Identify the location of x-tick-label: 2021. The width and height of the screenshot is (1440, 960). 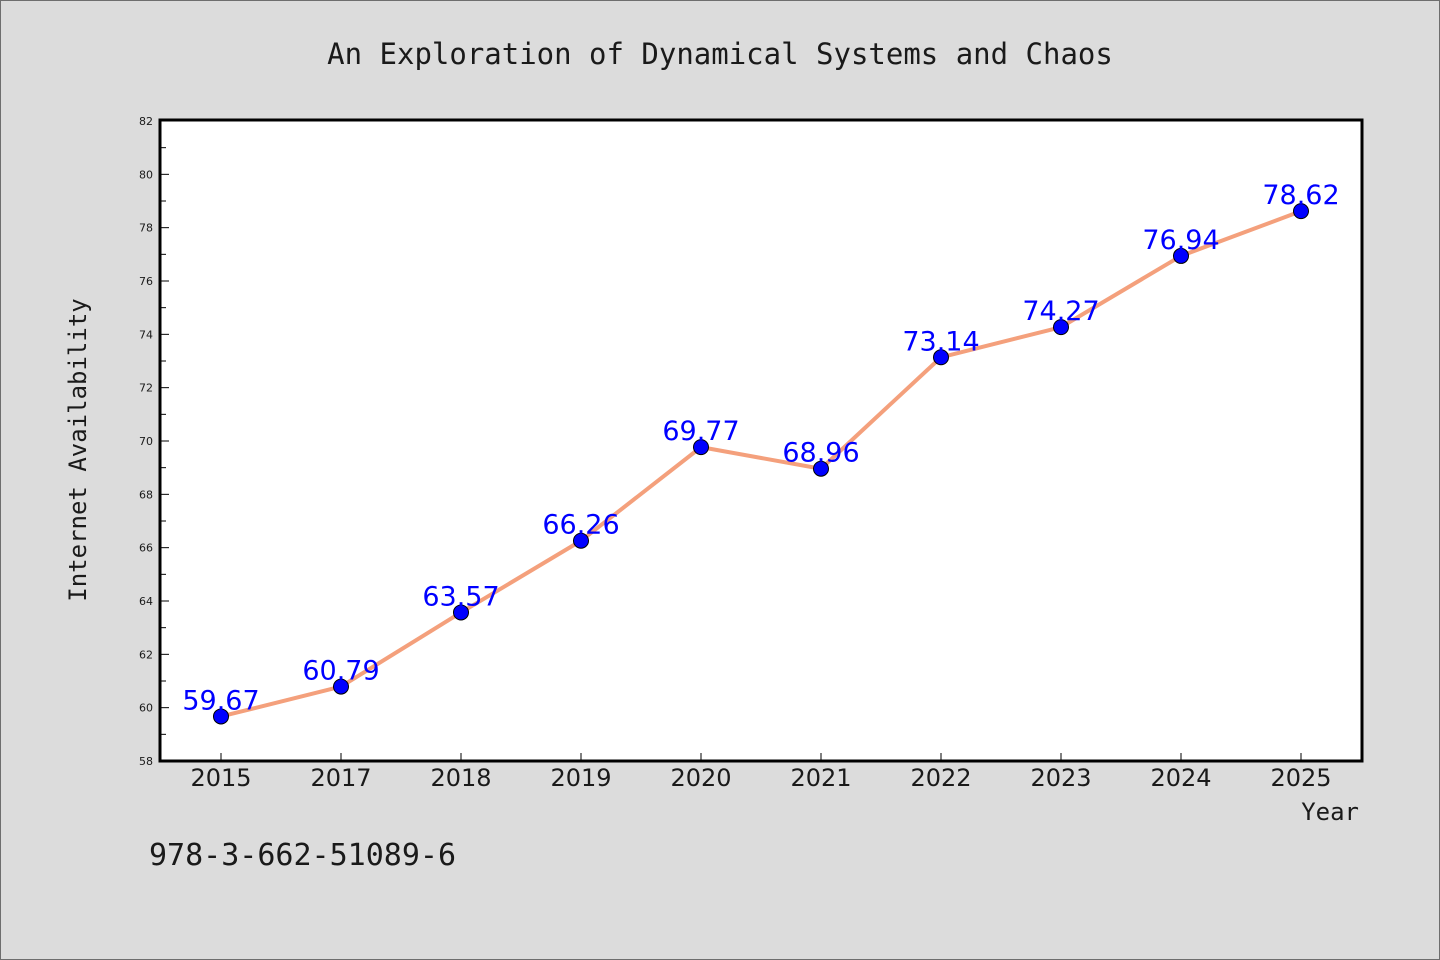
(820, 778).